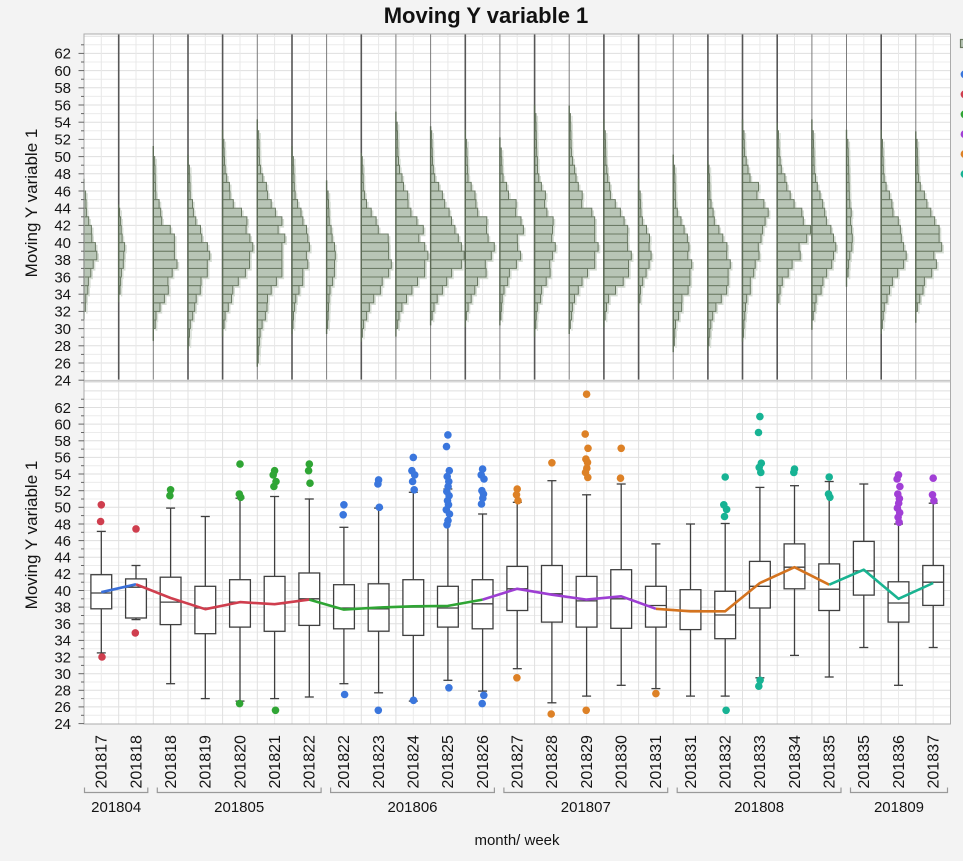 The height and width of the screenshot is (861, 963). What do you see at coordinates (586, 807) in the screenshot?
I see `svg-text: 201807` at bounding box center [586, 807].